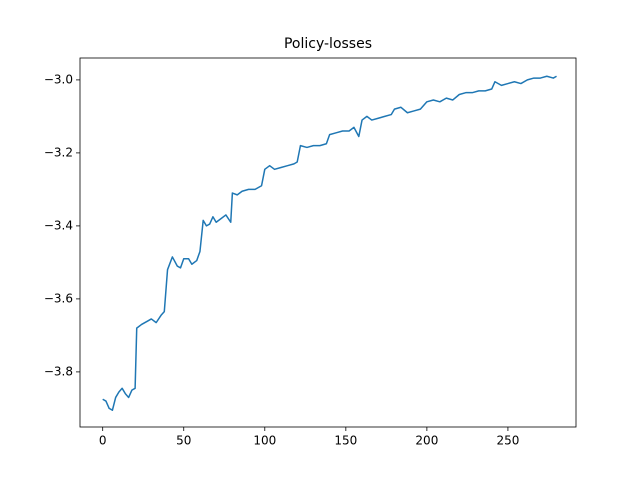 The image size is (640, 484). I want to click on chart-title: Policy-losses, so click(328, 44).